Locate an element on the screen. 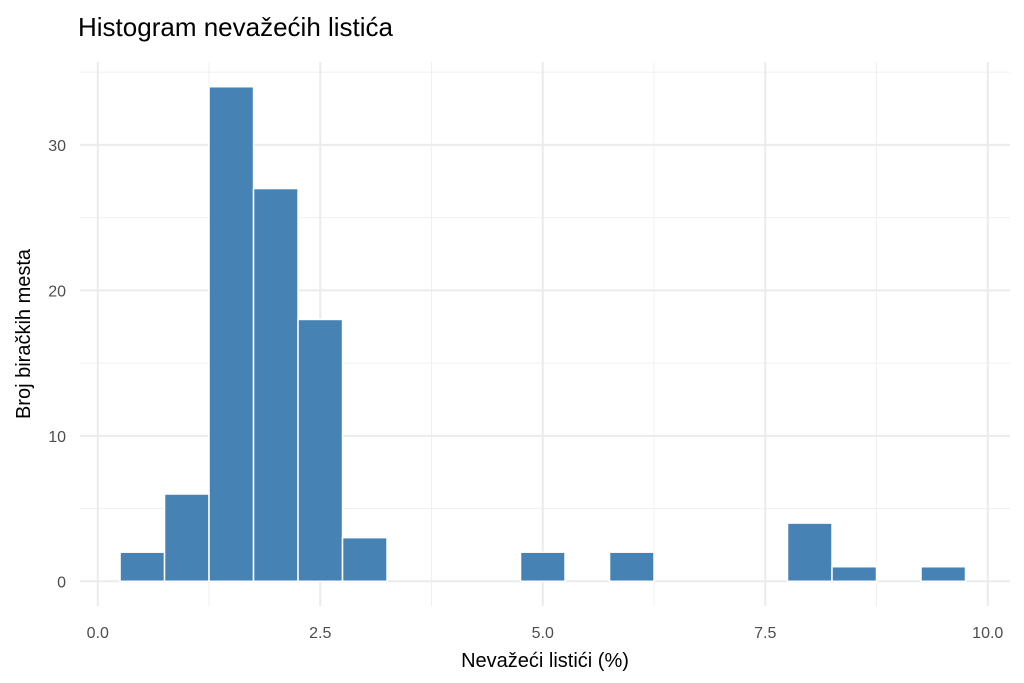 This screenshot has width=1024, height=683. x-tick-label: 0.0 is located at coordinates (98, 633).